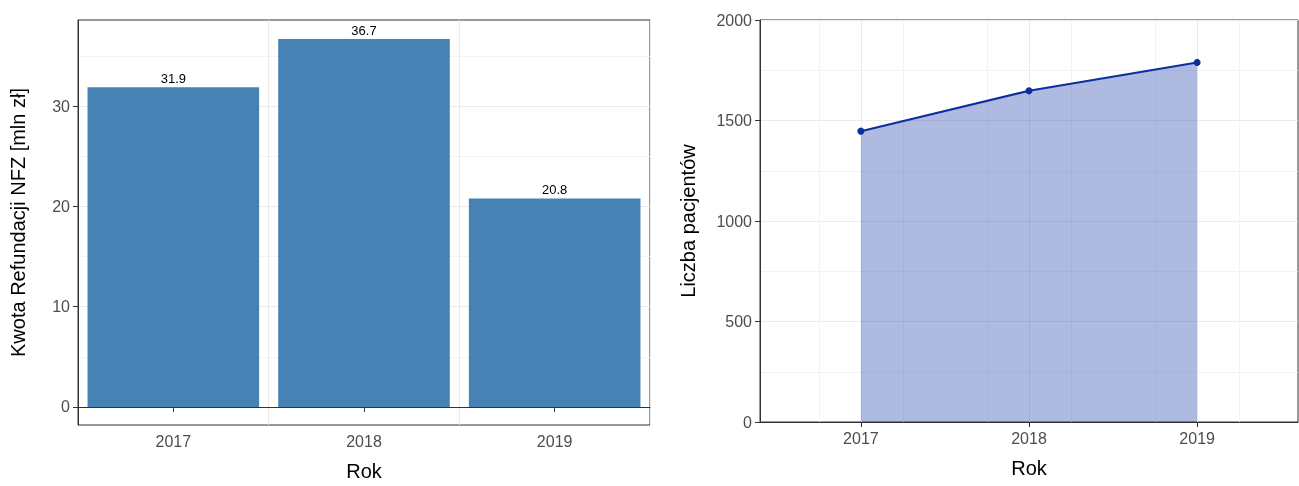 This screenshot has width=1299, height=486. Describe the element at coordinates (61, 106) in the screenshot. I see `y-tick-label: 30` at that location.